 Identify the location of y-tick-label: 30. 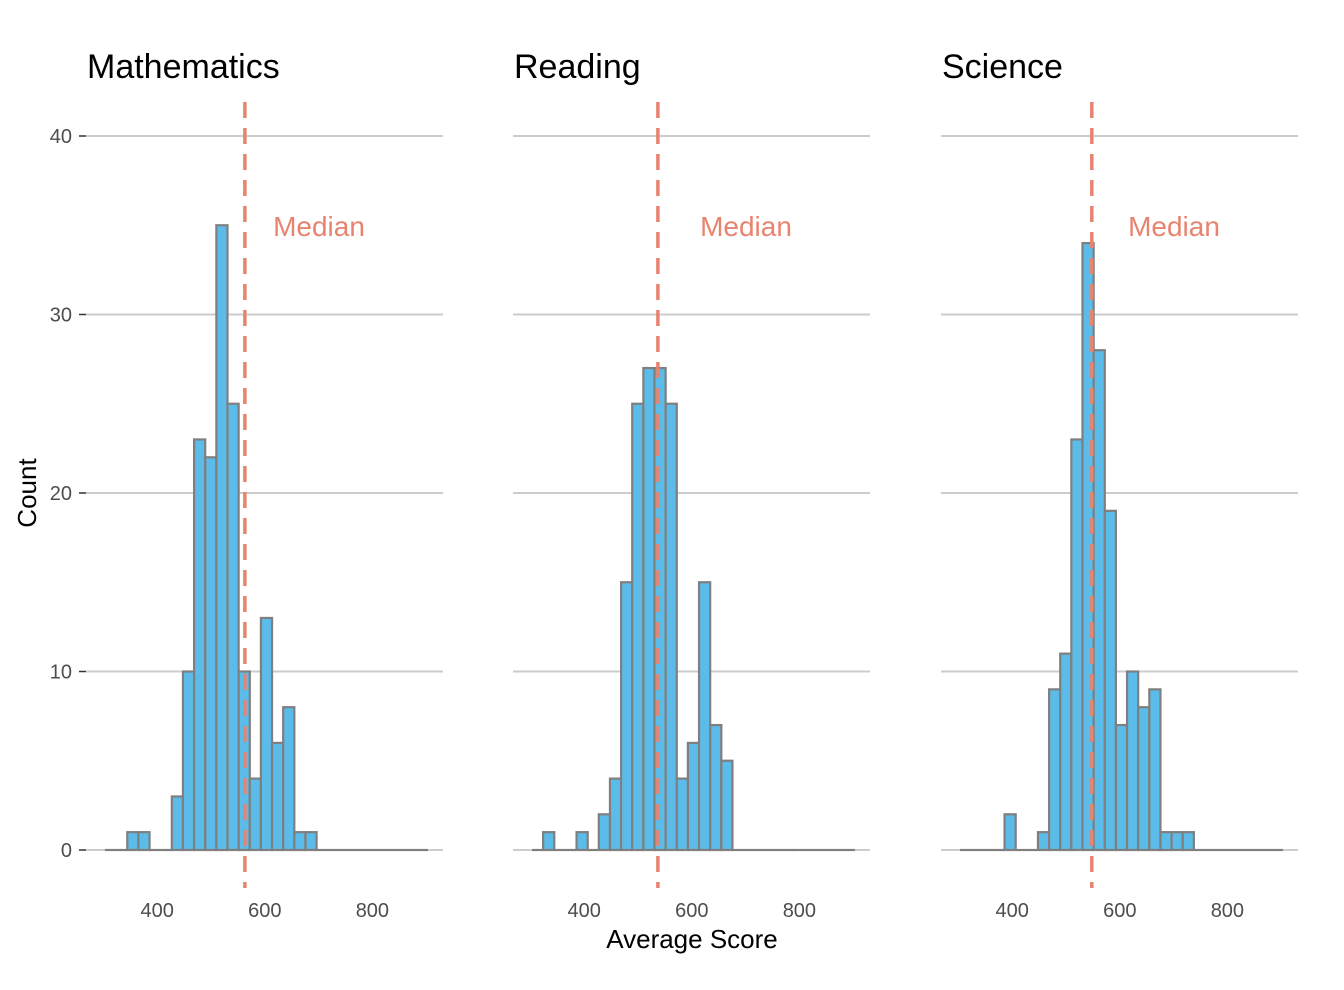
(61, 316).